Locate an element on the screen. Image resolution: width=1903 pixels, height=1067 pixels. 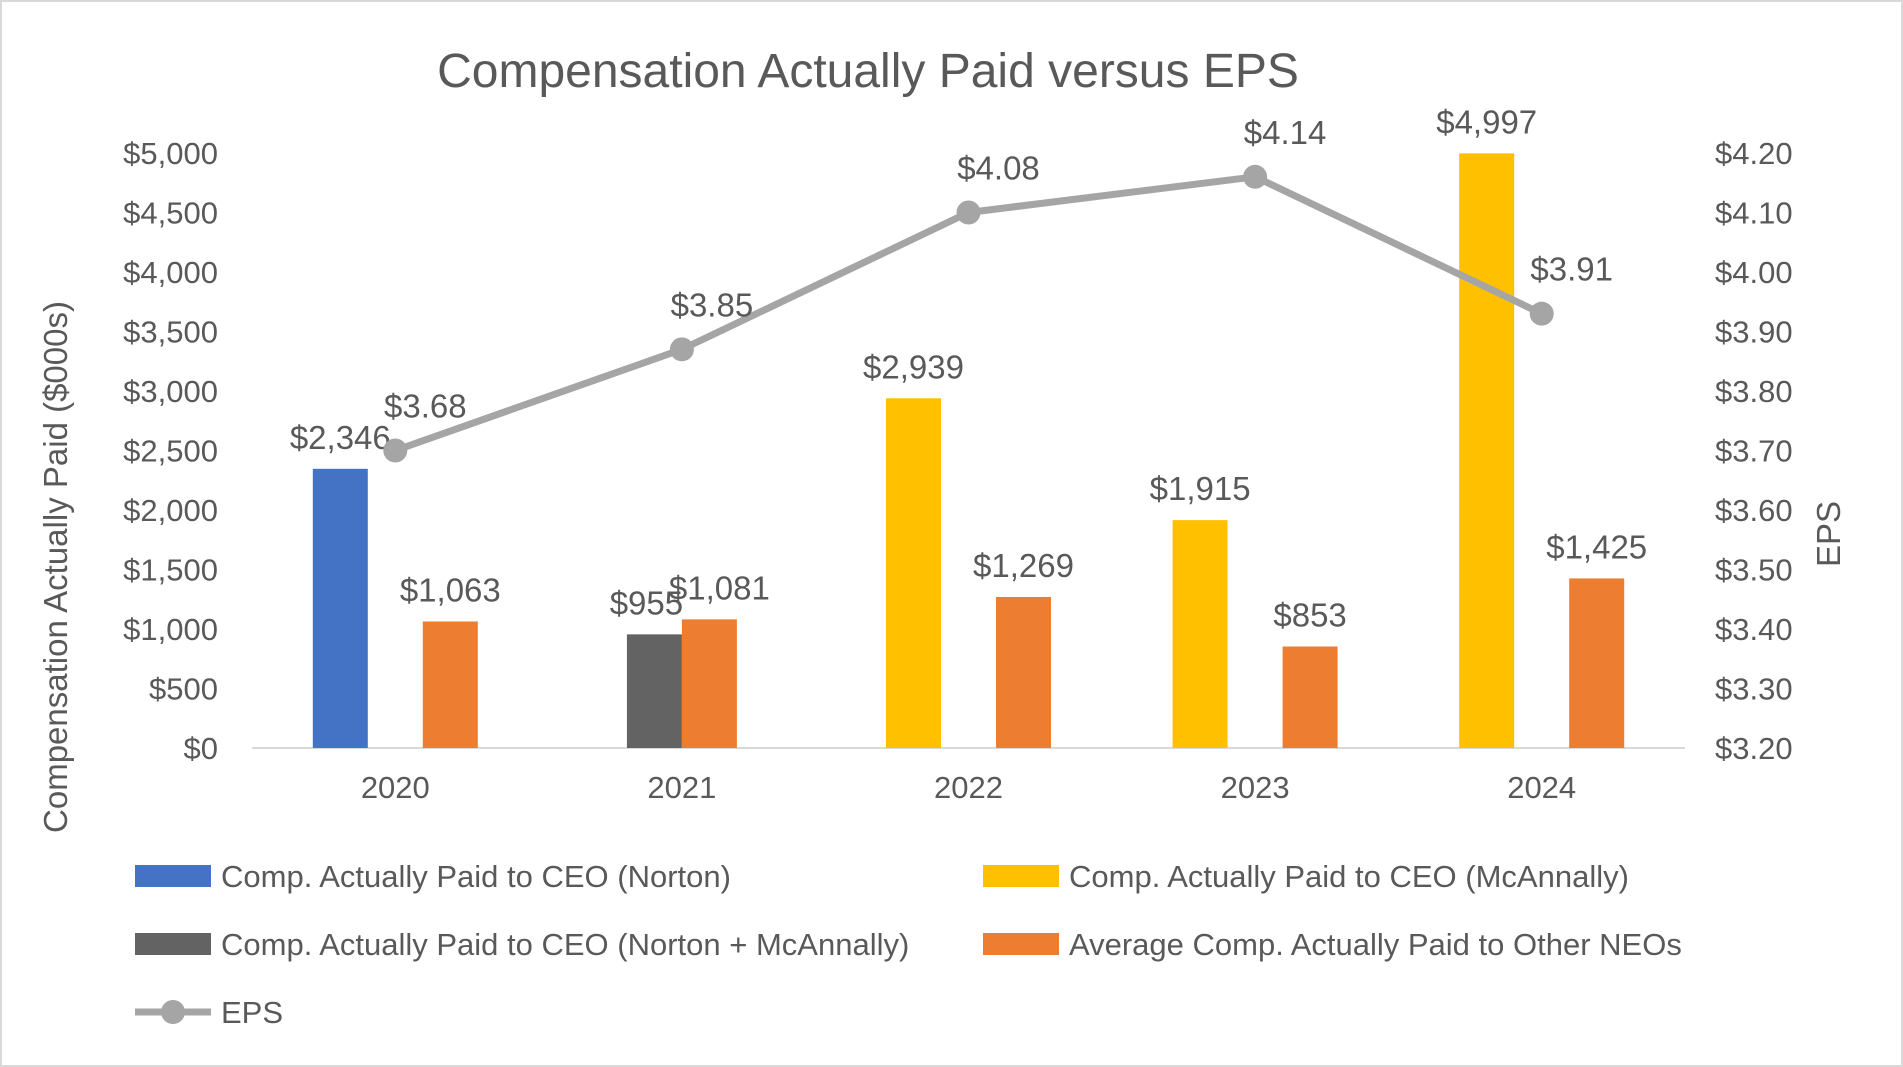
y-tick-label: $1,500 is located at coordinates (170, 570).